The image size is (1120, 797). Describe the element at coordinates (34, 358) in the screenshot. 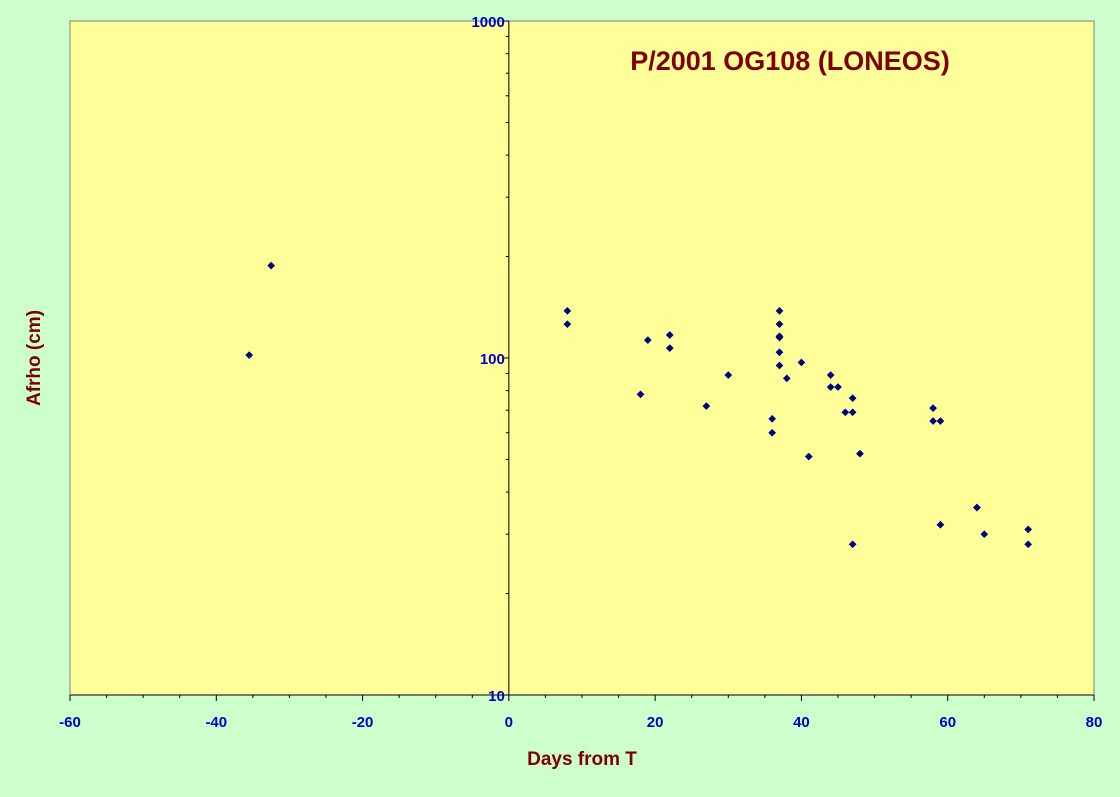

I see `y-axis-title: Afrho (cm)` at that location.